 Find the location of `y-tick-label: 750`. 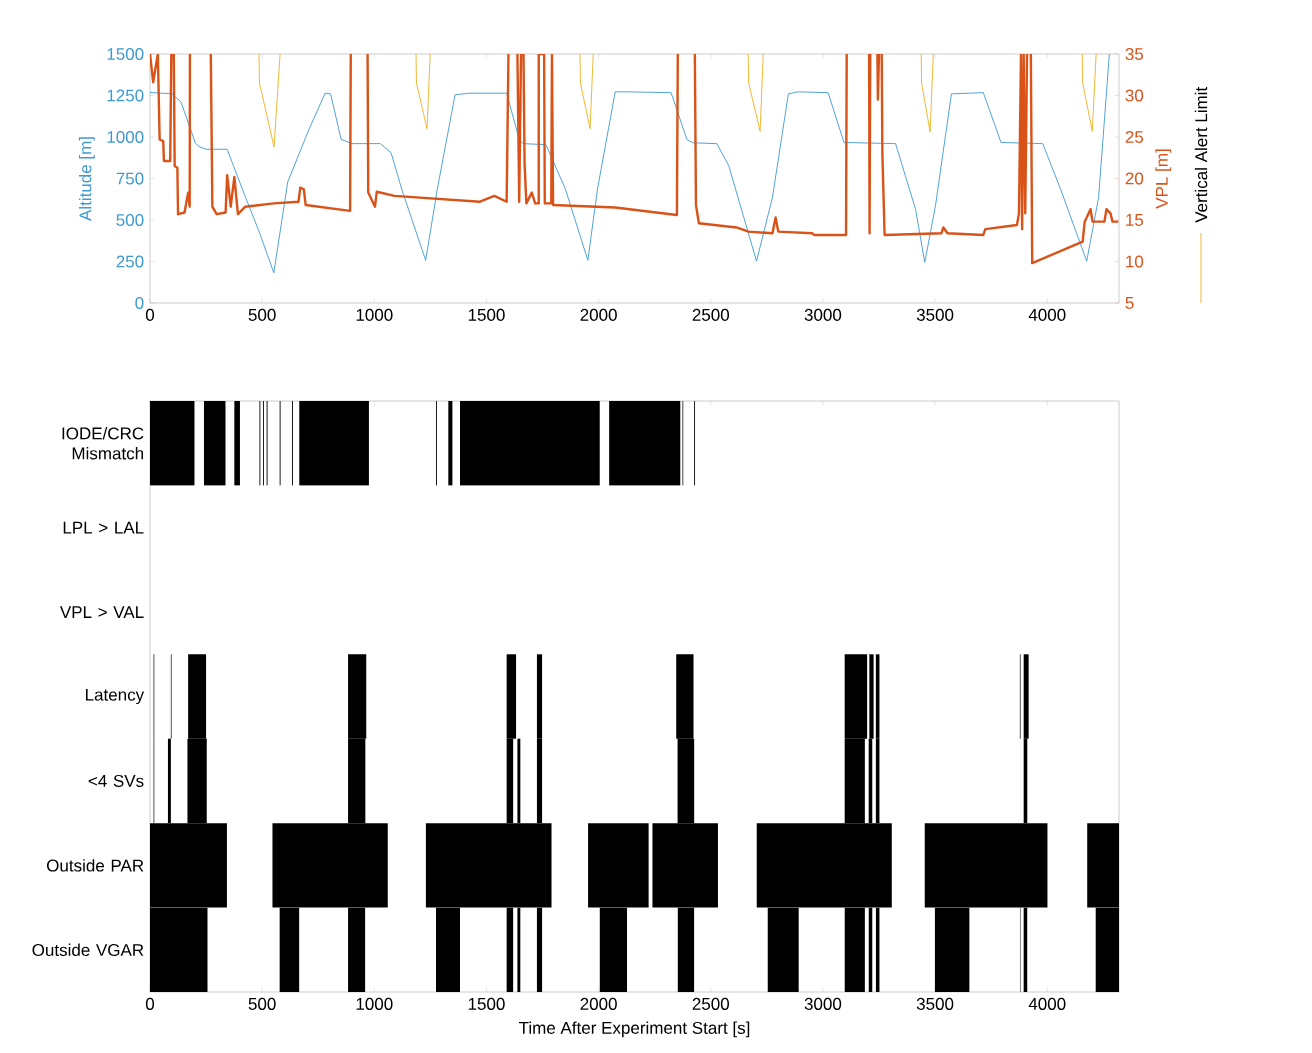

y-tick-label: 750 is located at coordinates (130, 178).